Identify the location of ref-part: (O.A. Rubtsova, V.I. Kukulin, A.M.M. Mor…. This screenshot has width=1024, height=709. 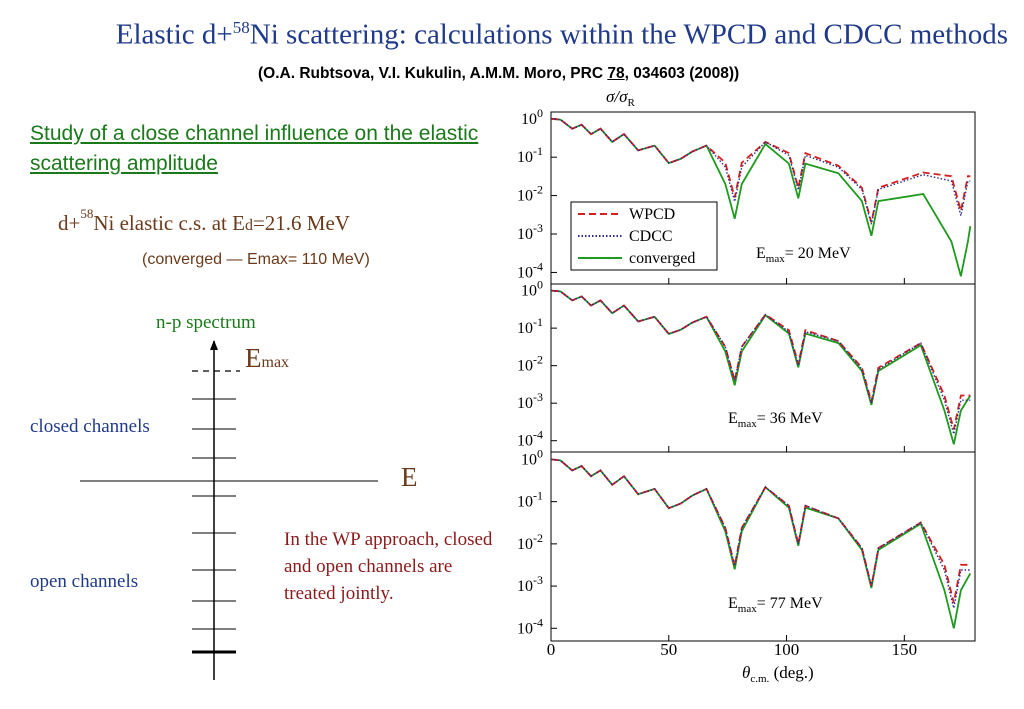
(433, 73).